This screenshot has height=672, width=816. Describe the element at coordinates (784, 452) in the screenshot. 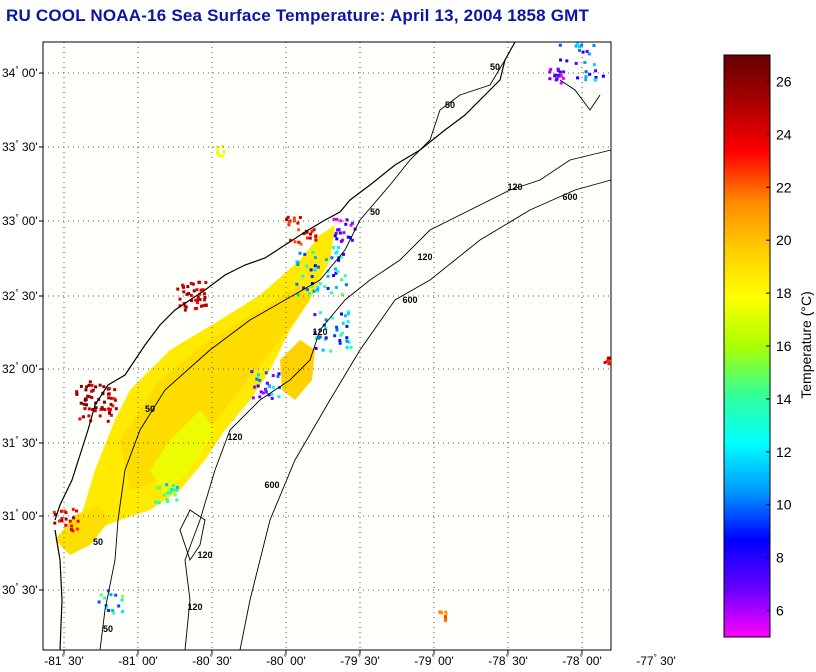

I see `colorbar-tick-label: 12` at that location.